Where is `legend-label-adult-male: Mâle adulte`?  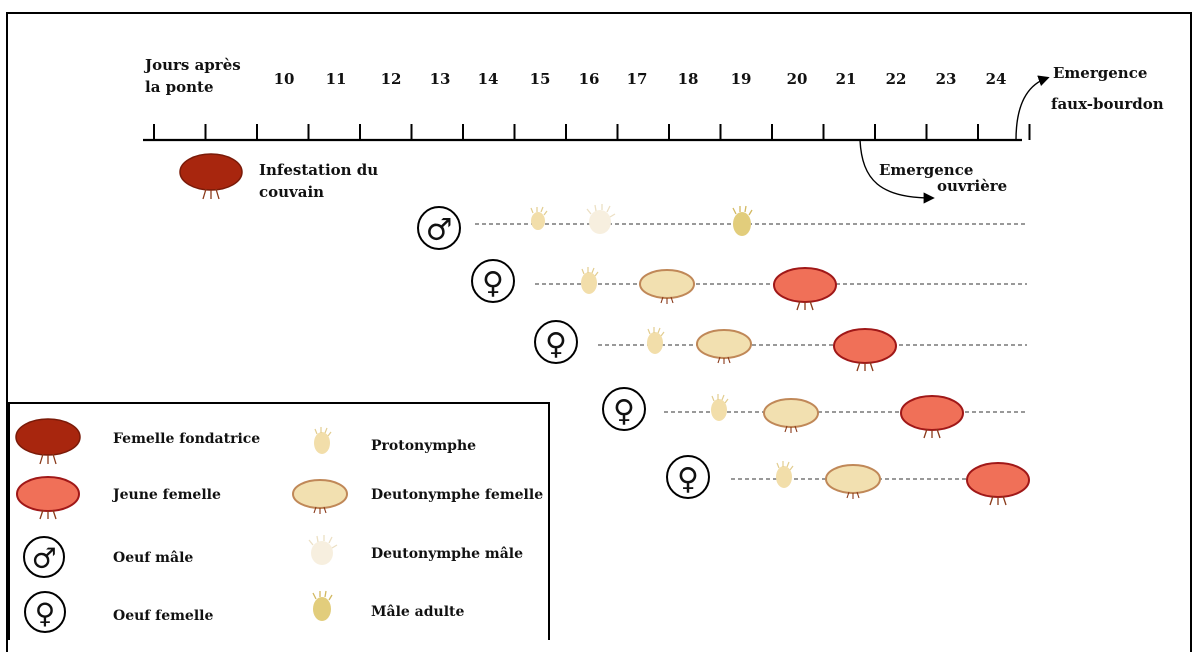 legend-label-adult-male: Mâle adulte is located at coordinates (417, 612).